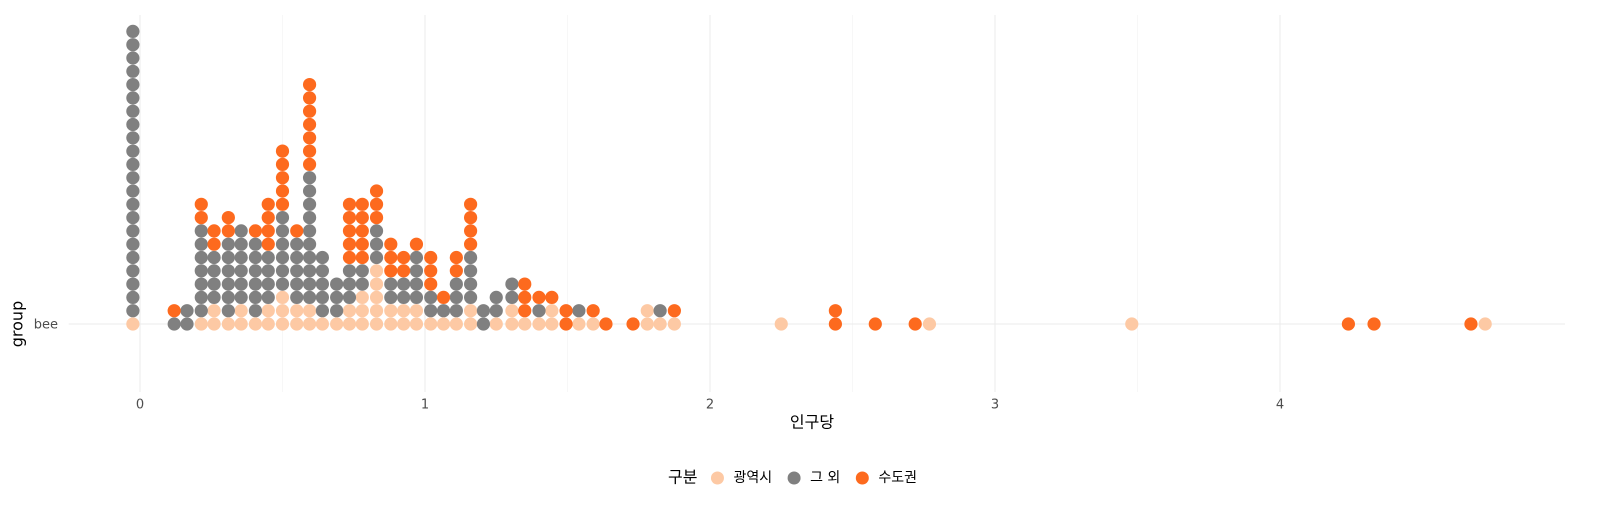 Image resolution: width=1624 pixels, height=532 pixels. Describe the element at coordinates (46, 325) in the screenshot. I see `y-tick-label: bee` at that location.